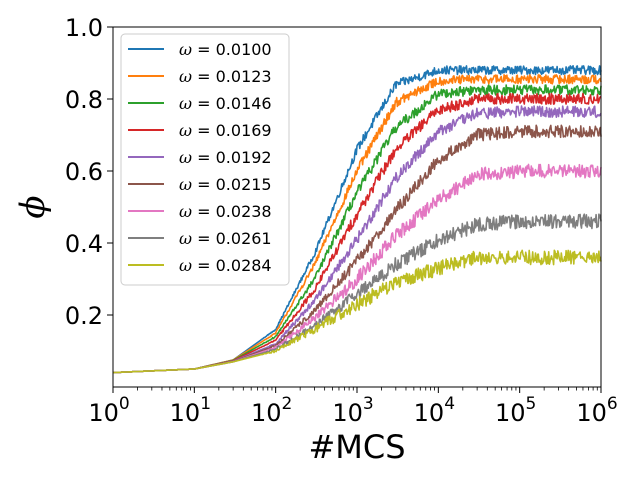 Image resolution: width=640 pixels, height=480 pixels. Describe the element at coordinates (225, 238) in the screenshot. I see `legend-label: ω = 0.0261` at that location.